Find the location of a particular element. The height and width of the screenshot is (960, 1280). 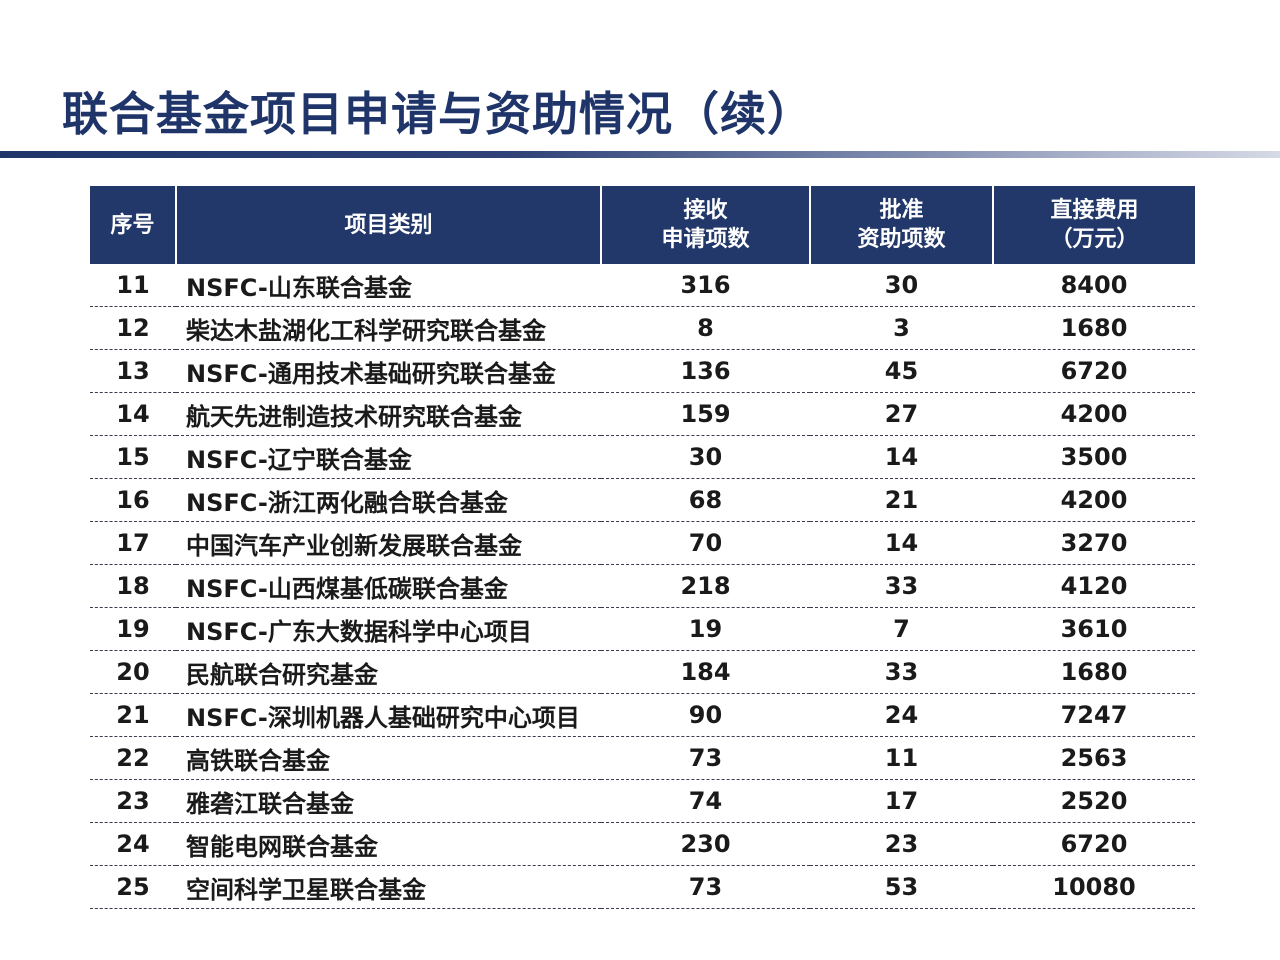

header-index-label: 序号 is located at coordinates (132, 225).